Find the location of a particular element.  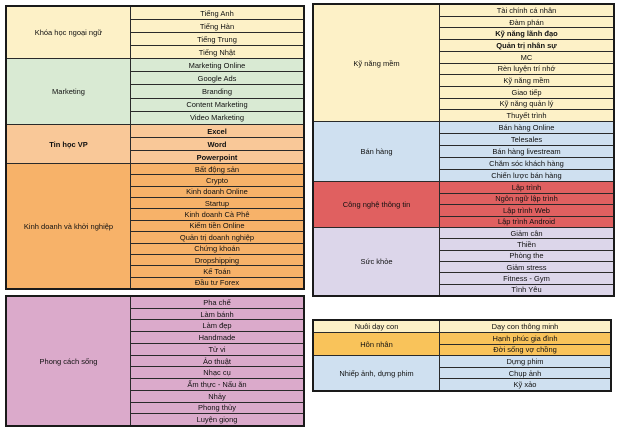

item-branding: Branding is located at coordinates (217, 92).